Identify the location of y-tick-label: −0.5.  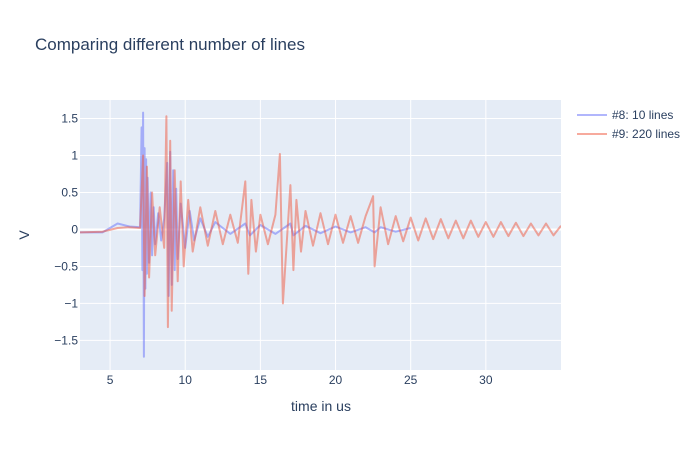
(66, 266).